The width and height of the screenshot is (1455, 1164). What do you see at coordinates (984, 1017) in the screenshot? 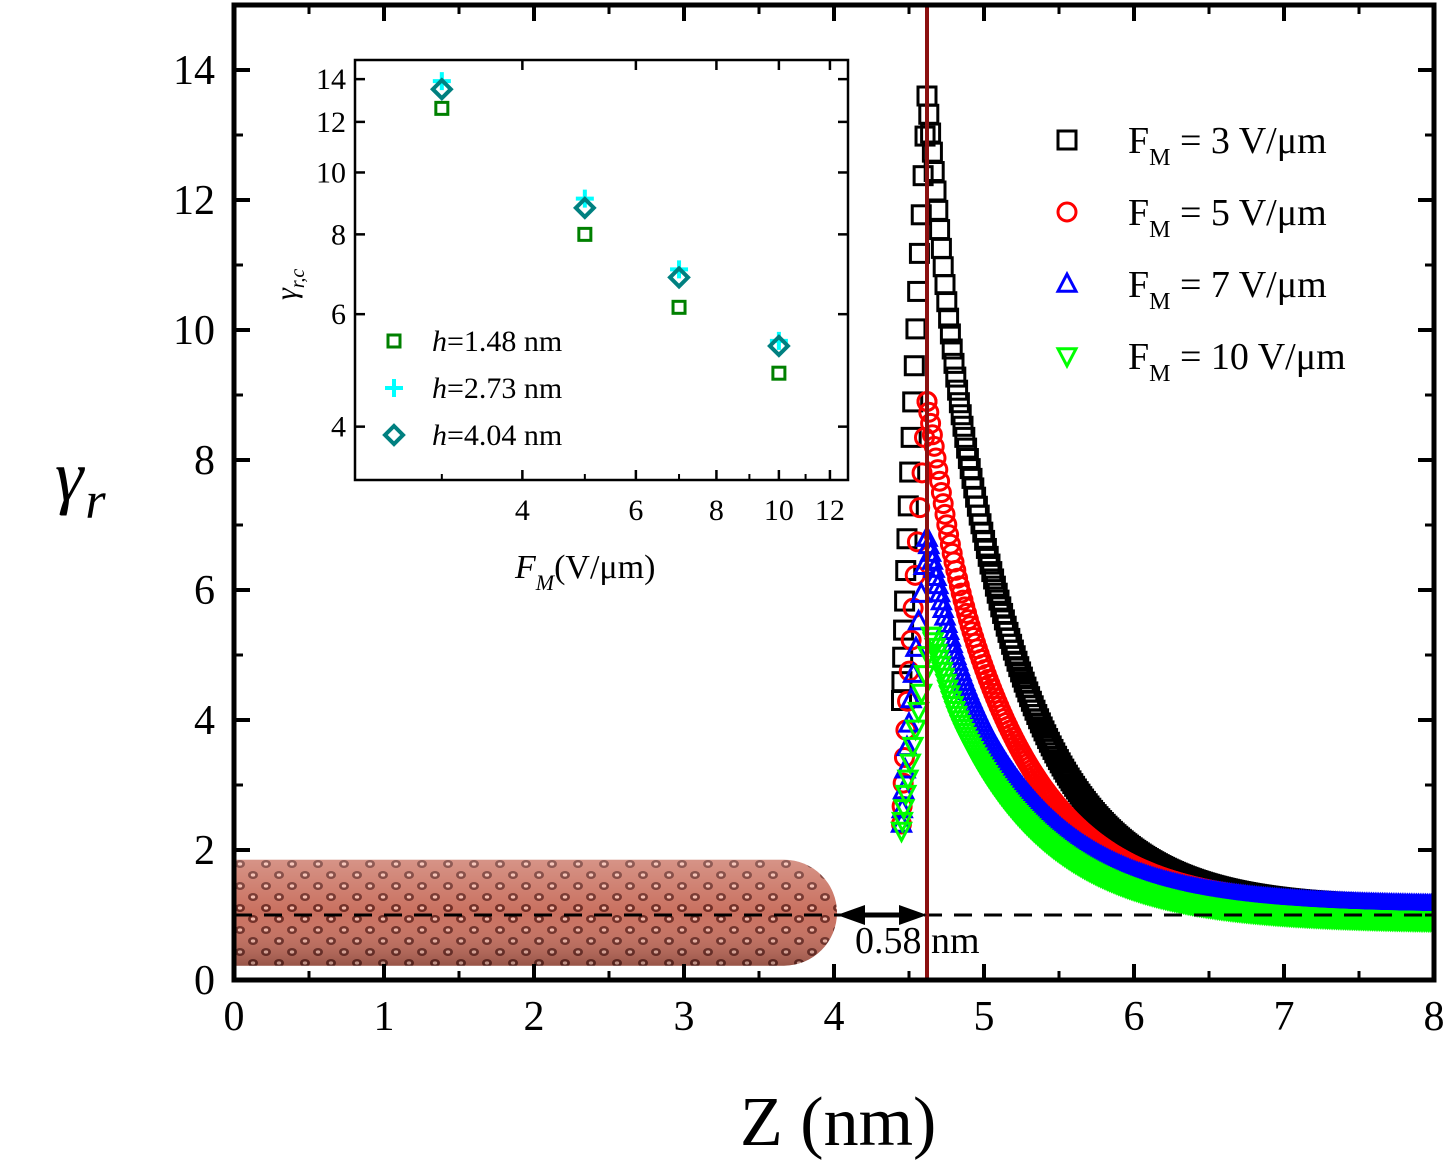
I see `x-tick-label: 5` at bounding box center [984, 1017].